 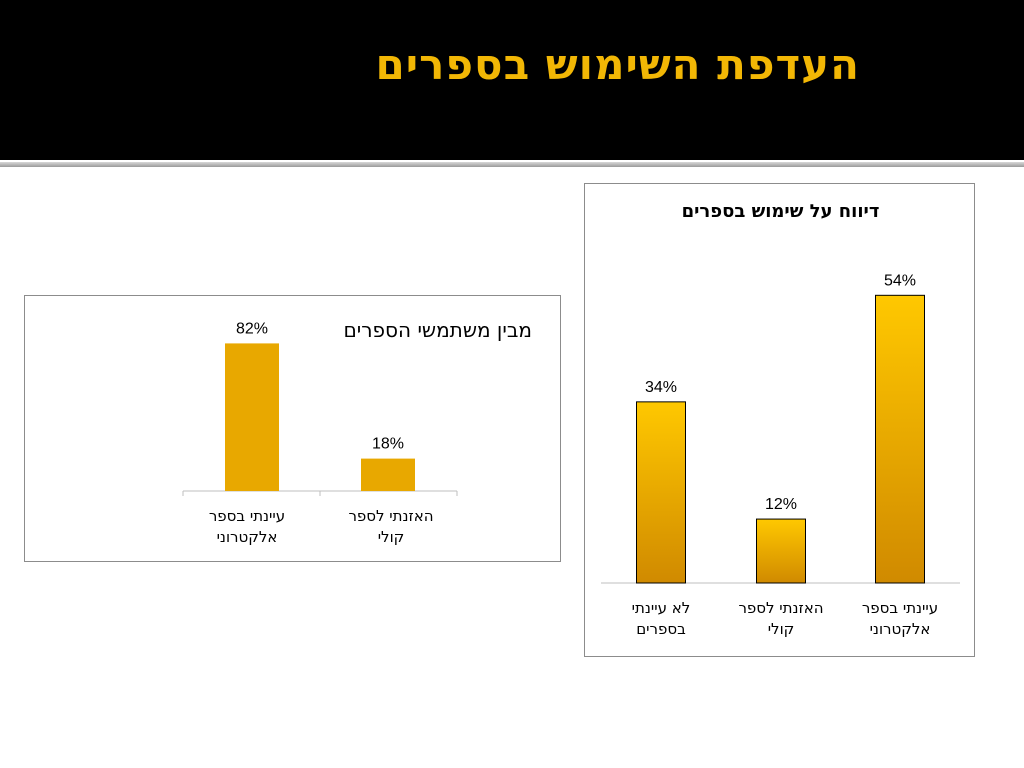 I want to click on data-label: 54%, so click(x=900, y=280).